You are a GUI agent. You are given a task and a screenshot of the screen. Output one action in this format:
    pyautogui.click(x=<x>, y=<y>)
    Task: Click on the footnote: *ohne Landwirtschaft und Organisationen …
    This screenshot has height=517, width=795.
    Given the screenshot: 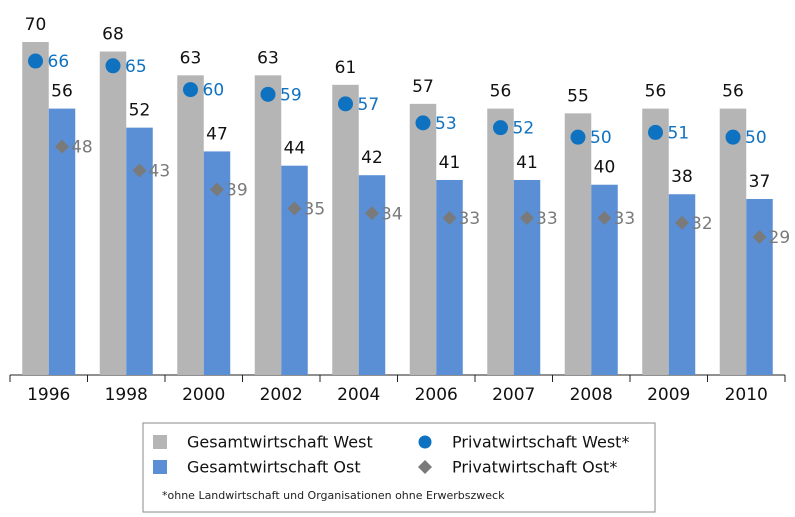 What is the action you would take?
    pyautogui.click(x=333, y=495)
    